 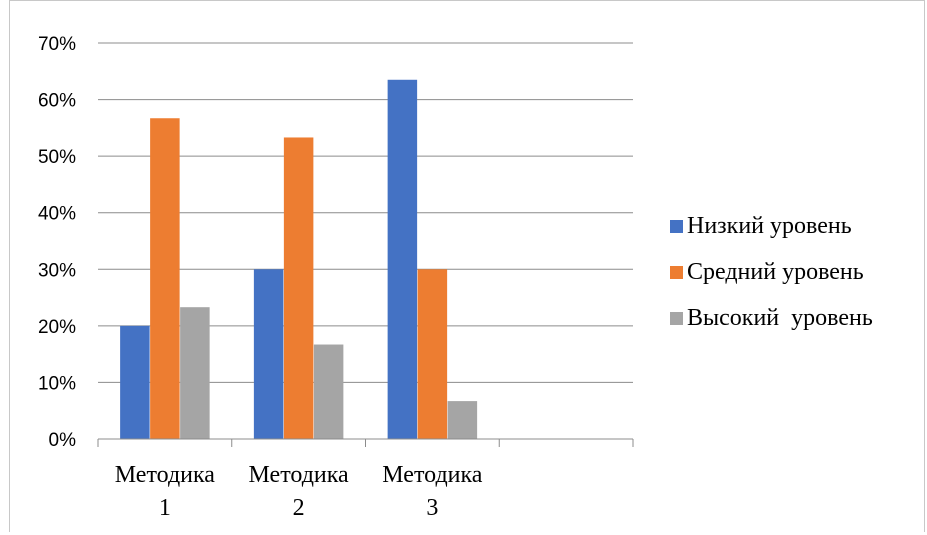 I want to click on y-tick-label: 40%, so click(x=57, y=214).